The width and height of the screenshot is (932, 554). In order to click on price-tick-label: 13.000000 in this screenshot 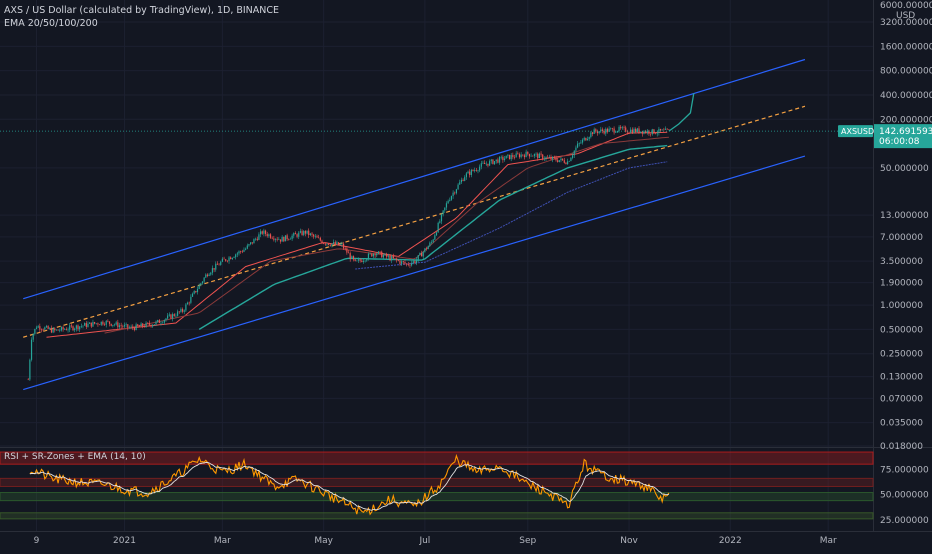, I will do `click(904, 216)`.